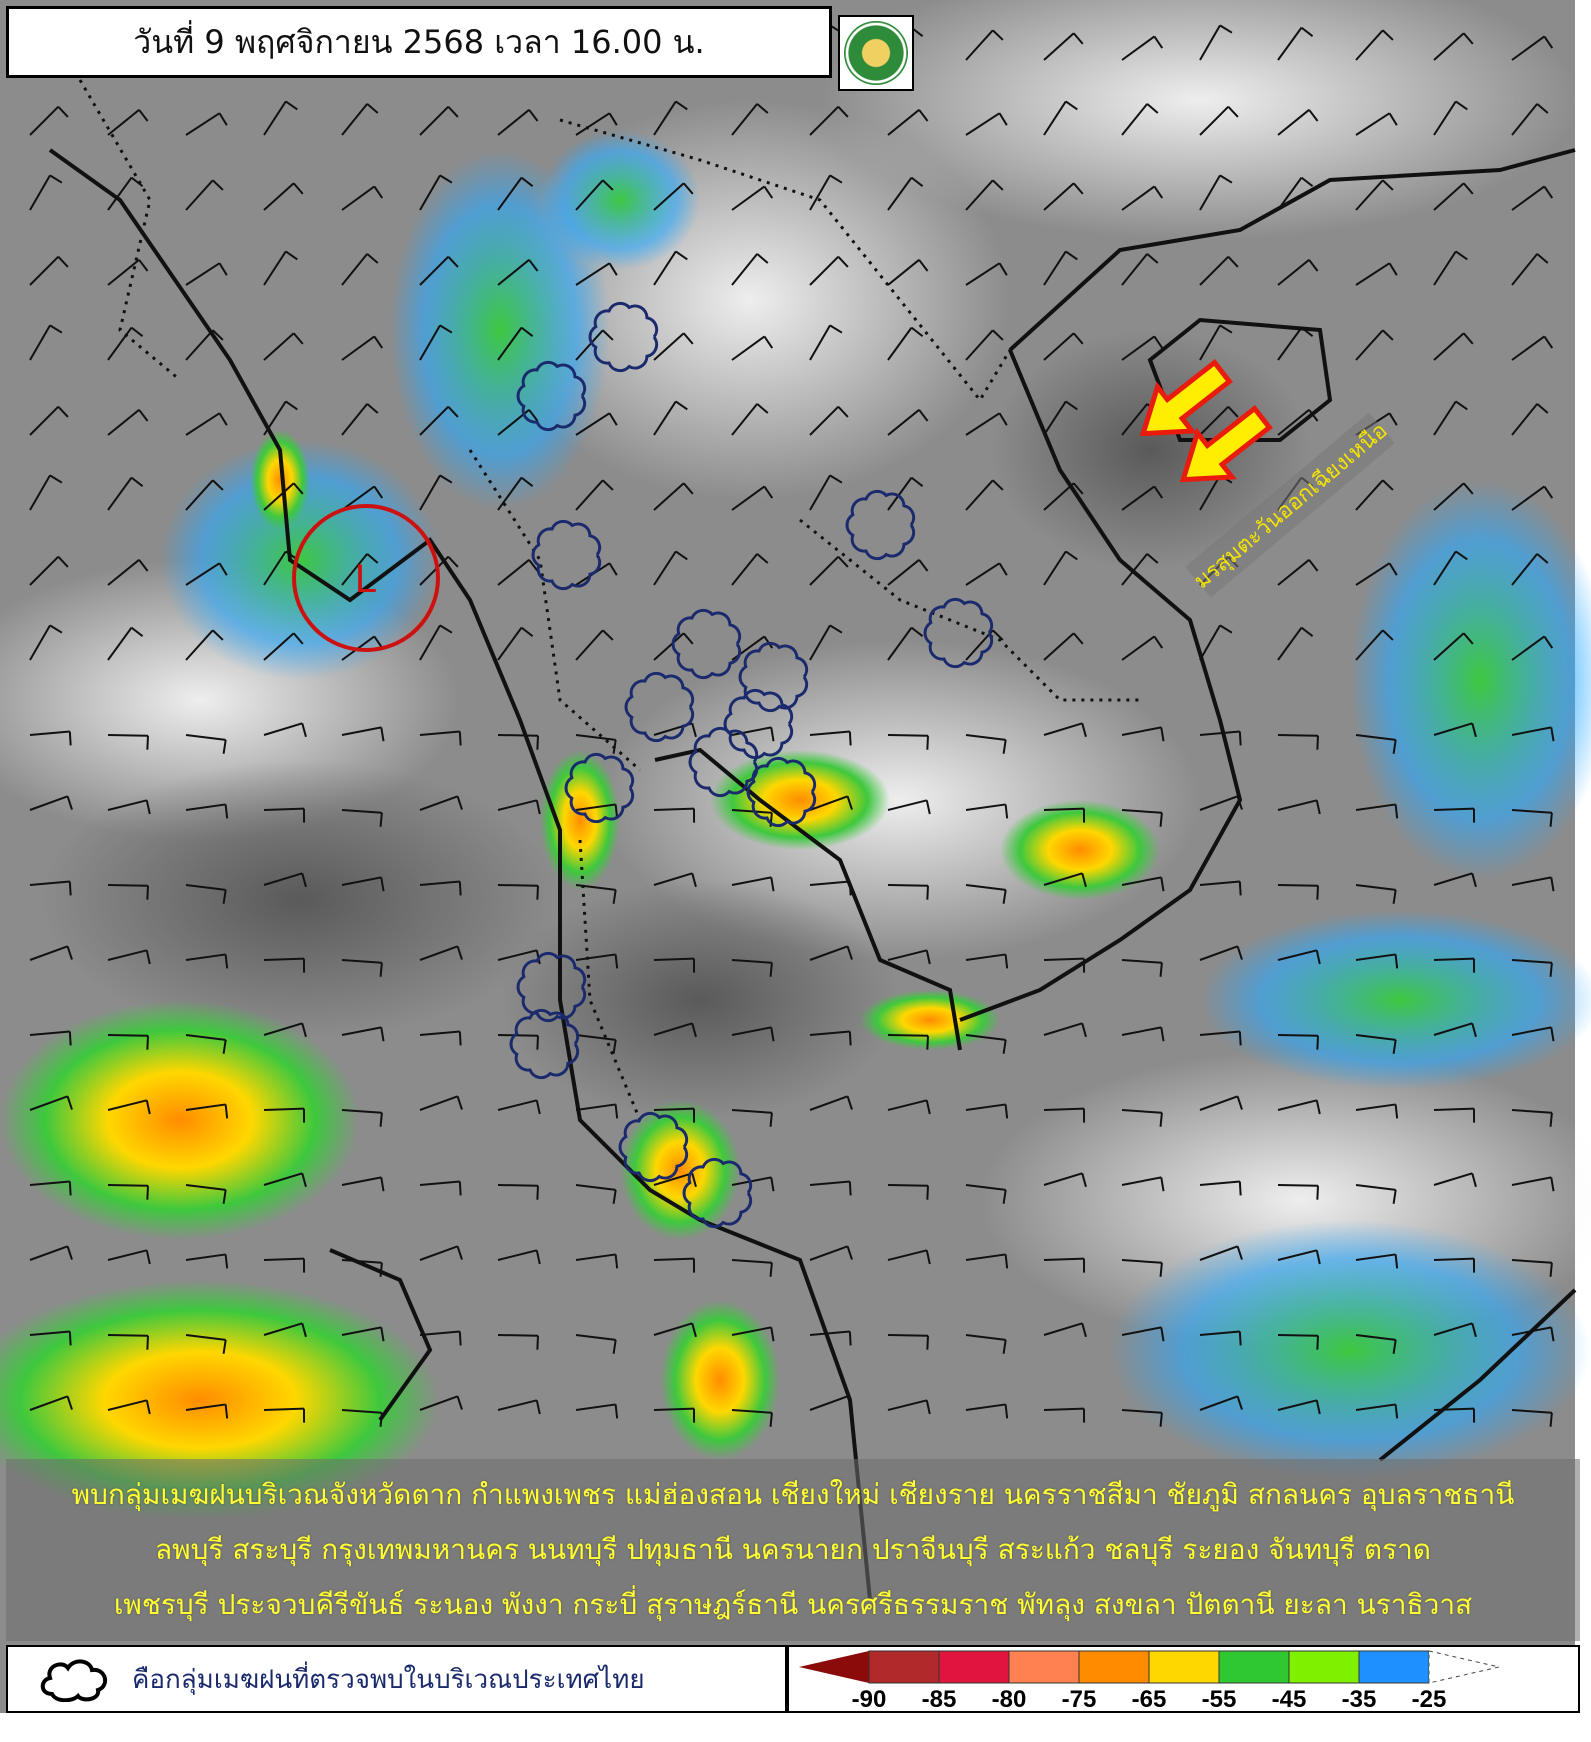 The width and height of the screenshot is (1591, 1742). Describe the element at coordinates (876, 53) in the screenshot. I see `logo-emblem` at that location.